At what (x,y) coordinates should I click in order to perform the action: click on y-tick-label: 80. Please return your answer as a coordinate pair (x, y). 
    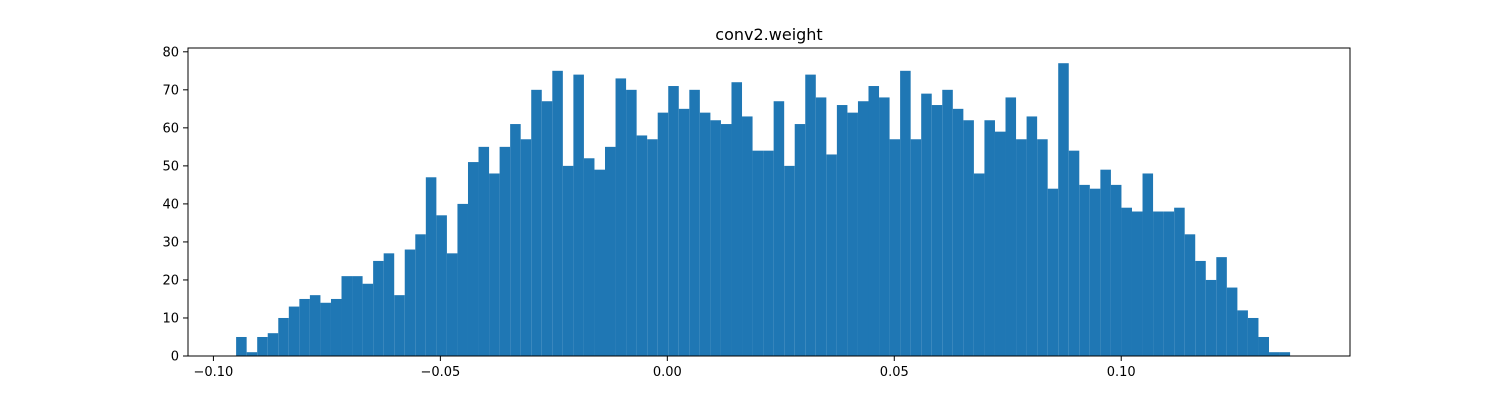
    Looking at the image, I should click on (170, 52).